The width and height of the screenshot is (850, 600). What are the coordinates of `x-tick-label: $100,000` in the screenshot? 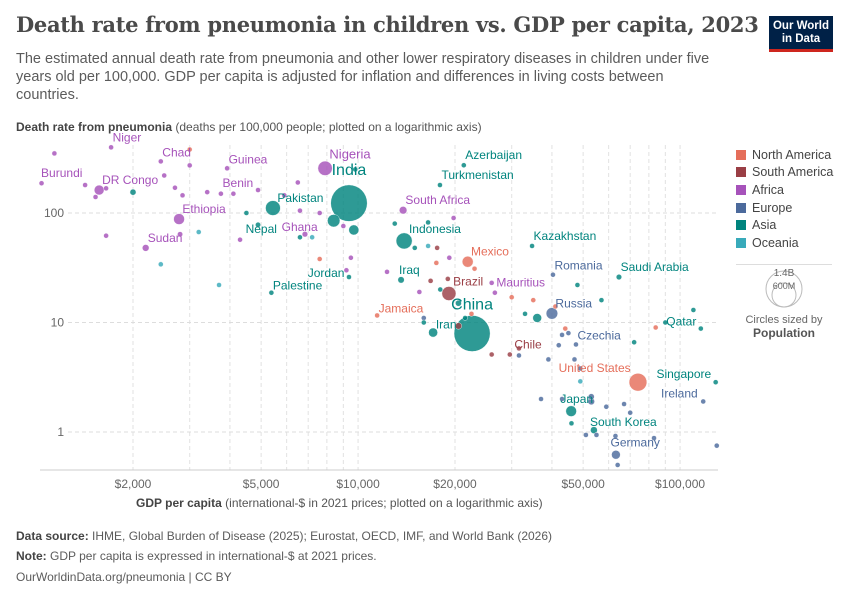 It's located at (680, 484).